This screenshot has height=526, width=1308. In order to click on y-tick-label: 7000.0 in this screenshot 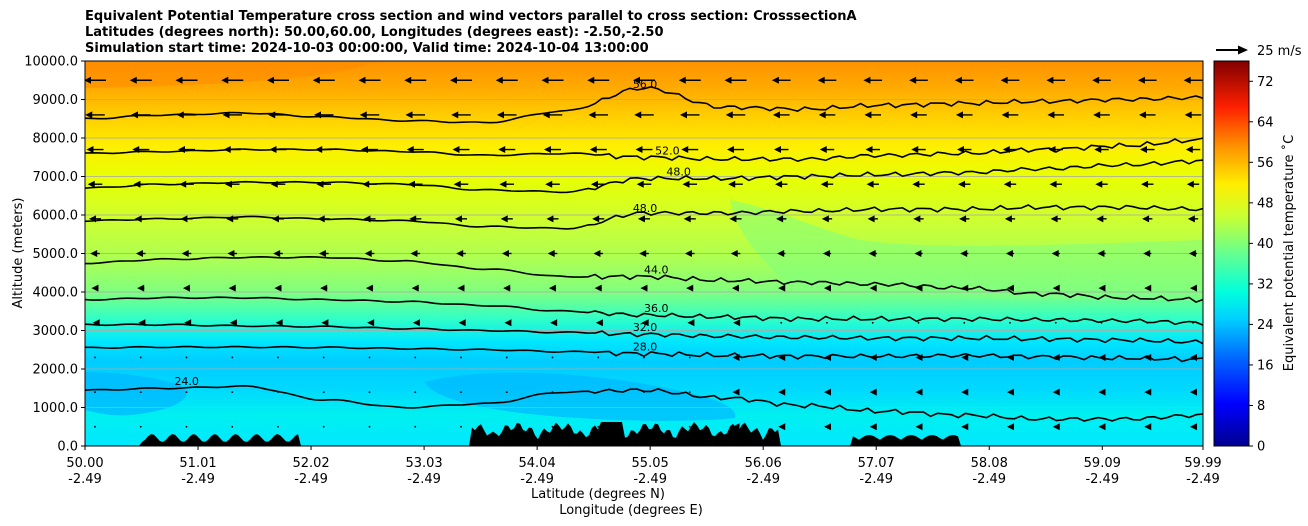, I will do `click(56, 177)`.